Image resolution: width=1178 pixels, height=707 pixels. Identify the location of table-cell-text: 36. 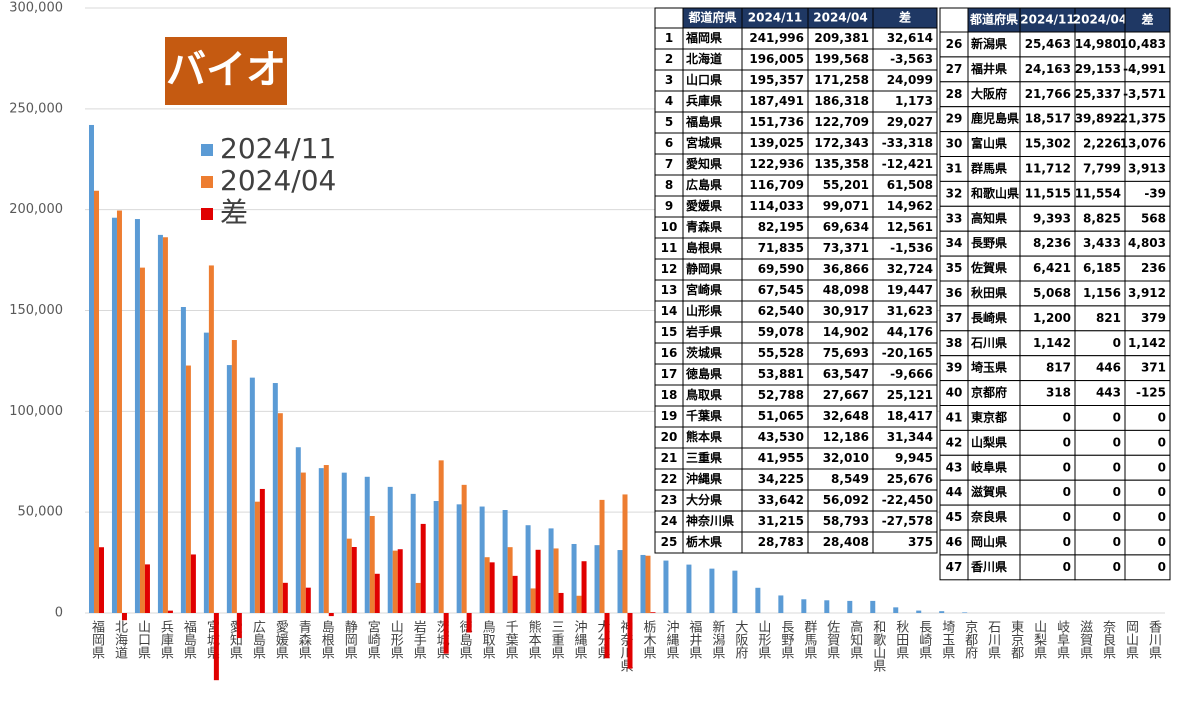
(954, 293).